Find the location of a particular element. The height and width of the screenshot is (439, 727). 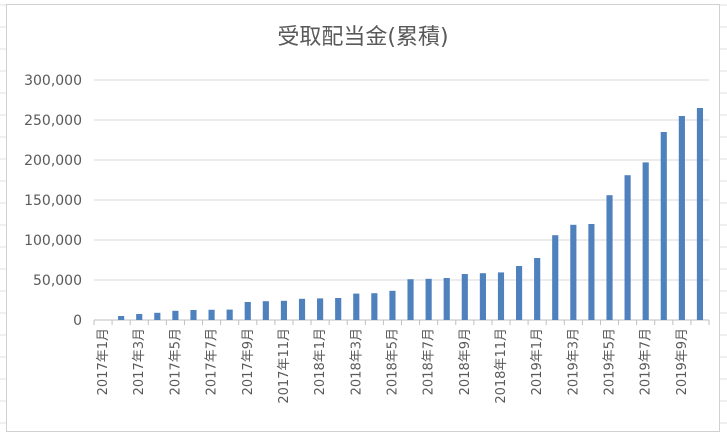

chart-title: 受取配当金(累積) is located at coordinates (363, 37).